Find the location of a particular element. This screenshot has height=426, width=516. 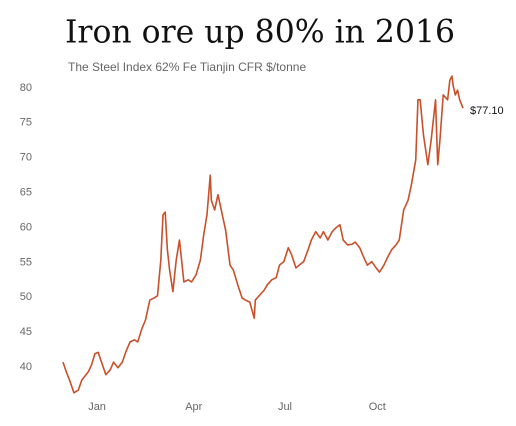

y-tick-label: 75 is located at coordinates (26, 123).